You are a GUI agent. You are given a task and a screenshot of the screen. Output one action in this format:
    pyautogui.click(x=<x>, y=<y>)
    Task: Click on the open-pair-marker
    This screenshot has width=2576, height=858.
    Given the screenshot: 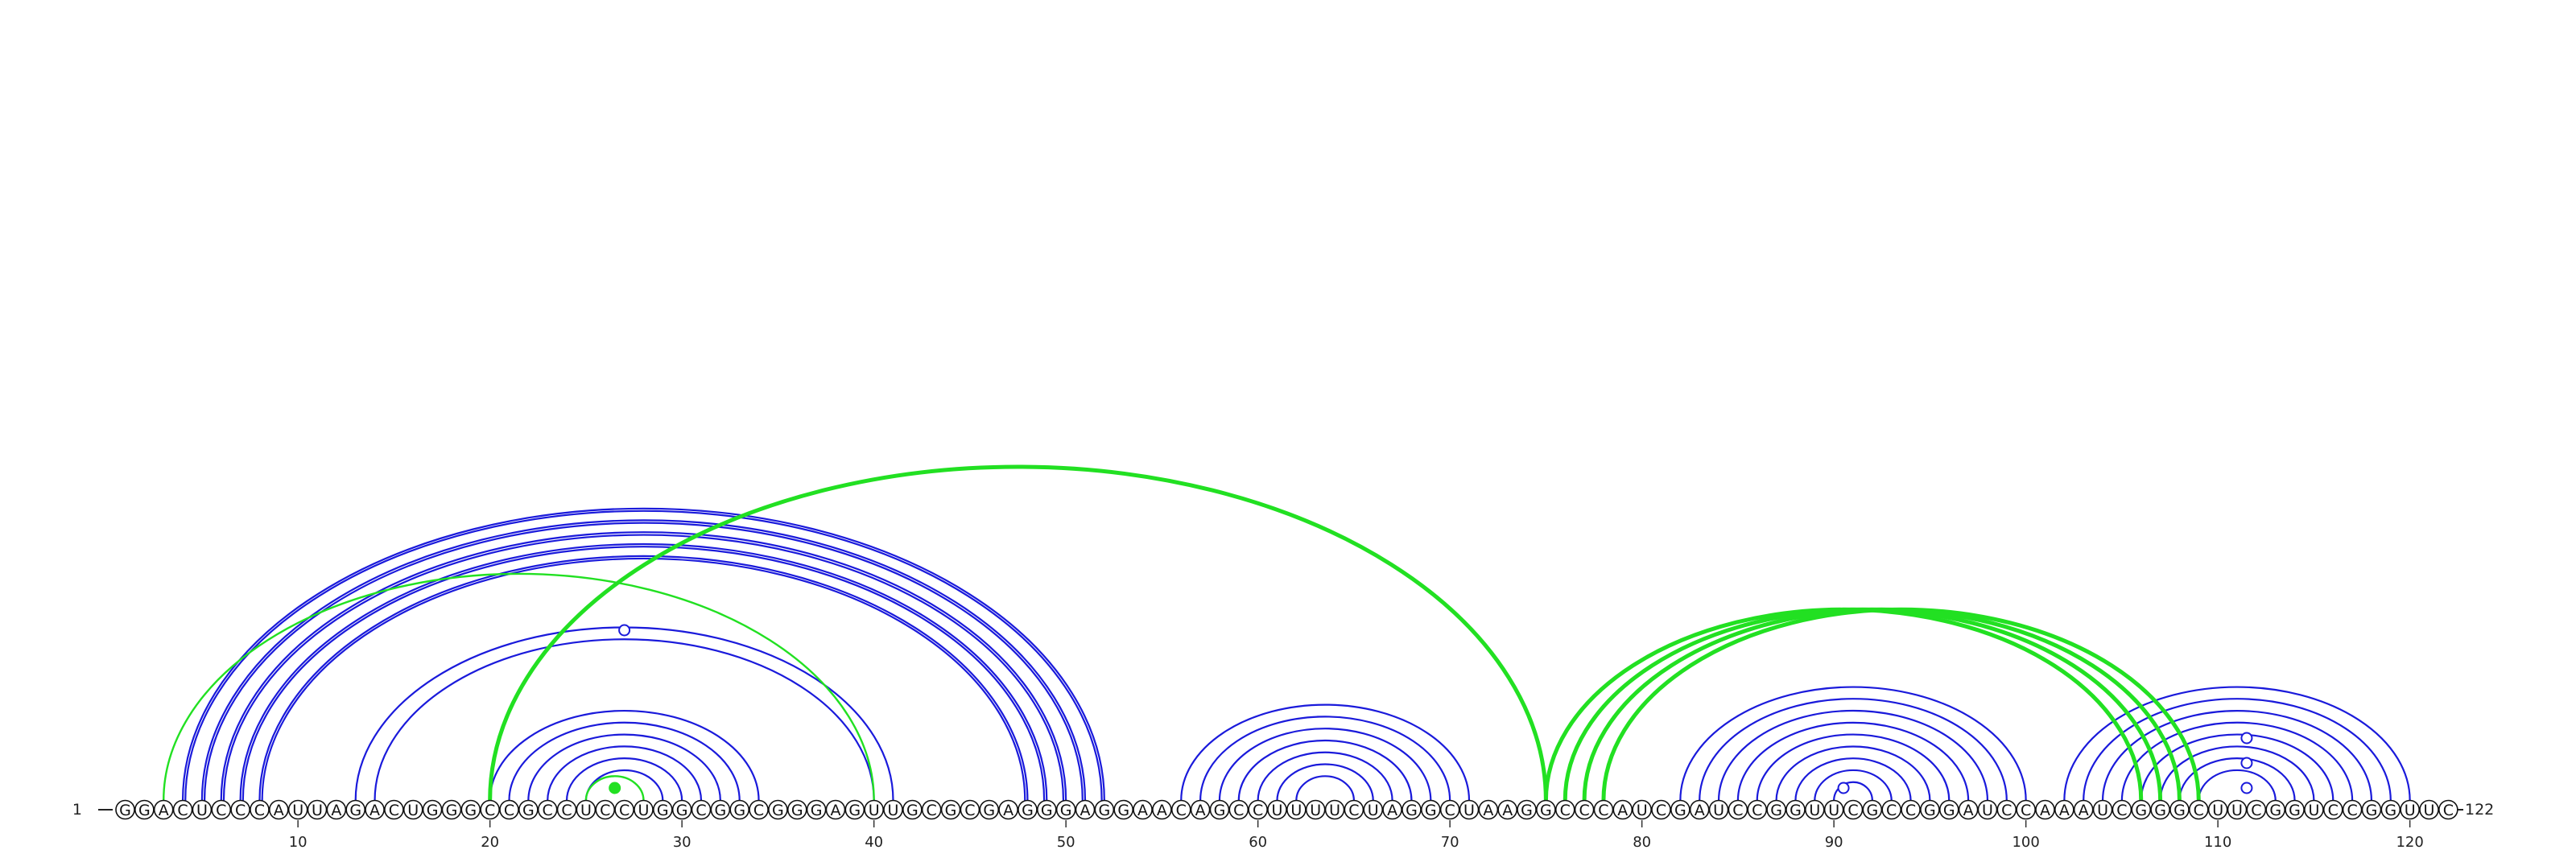 What is the action you would take?
    pyautogui.click(x=2246, y=738)
    